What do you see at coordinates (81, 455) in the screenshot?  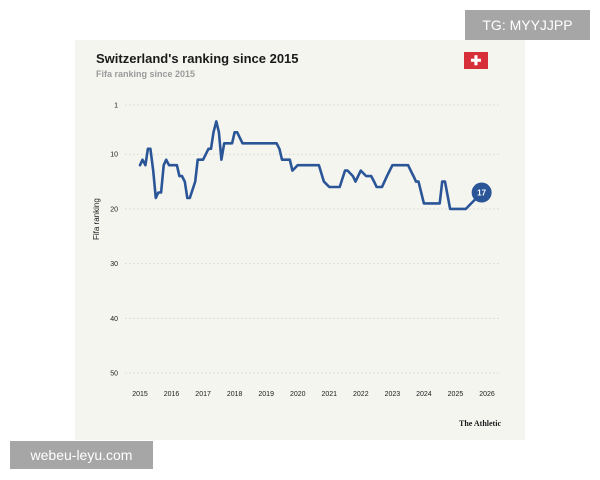 I see `watermark-bottom-left: webeu-leyu.com` at bounding box center [81, 455].